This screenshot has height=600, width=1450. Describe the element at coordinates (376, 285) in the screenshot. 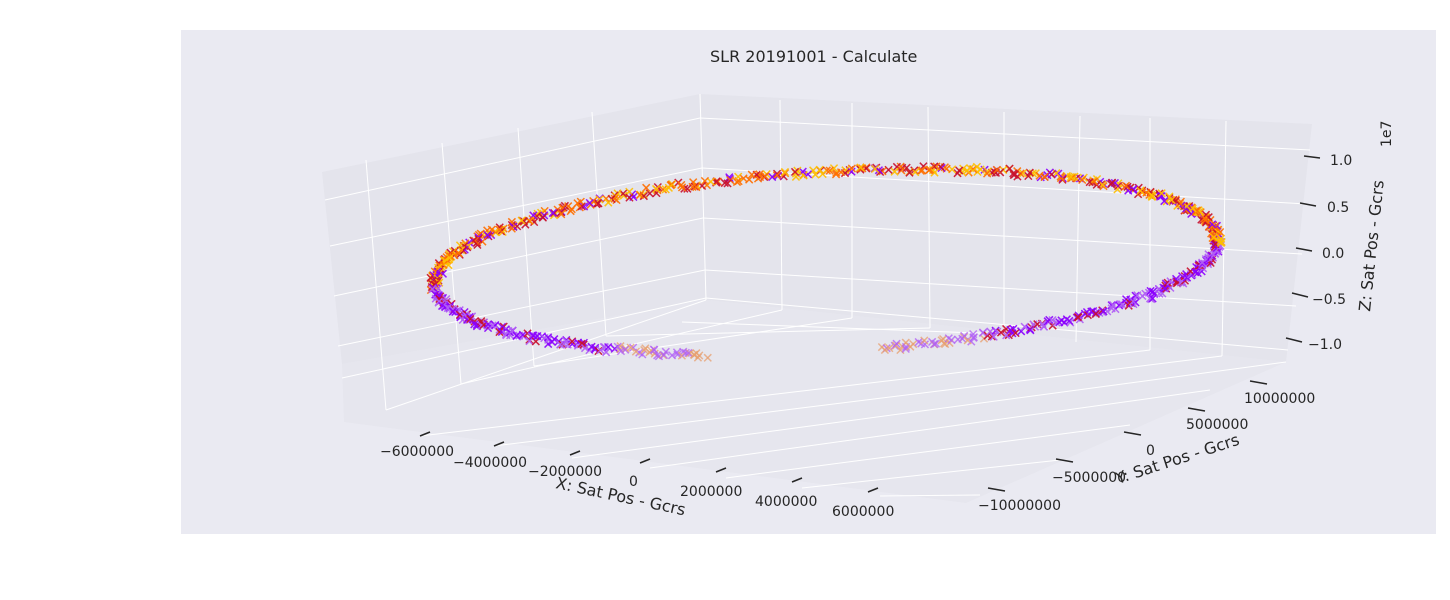

I see `grid-line-x-back` at that location.